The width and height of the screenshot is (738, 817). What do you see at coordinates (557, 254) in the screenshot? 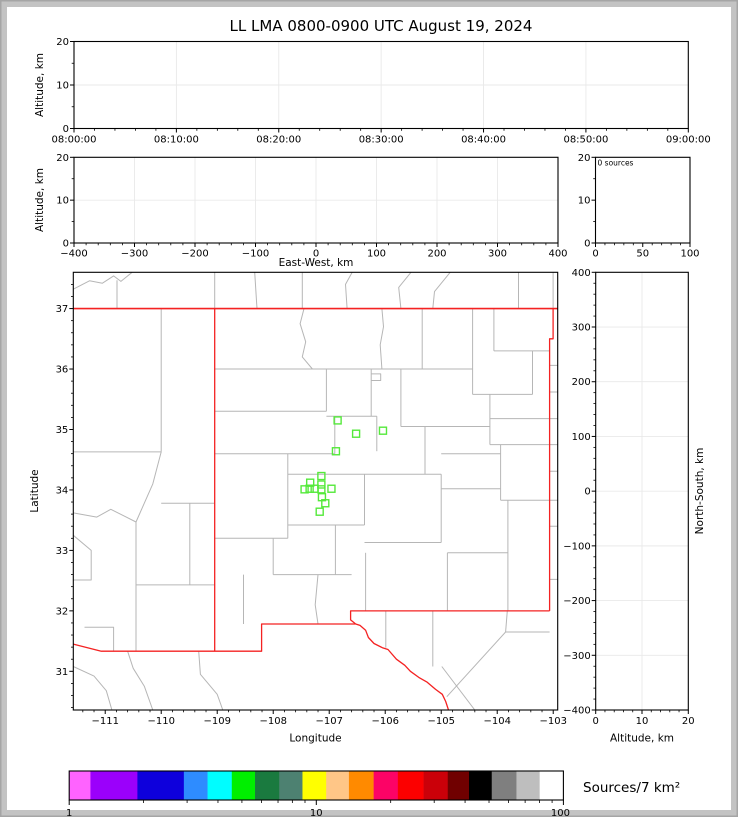
I see `x-tick-label: 400` at bounding box center [557, 254].